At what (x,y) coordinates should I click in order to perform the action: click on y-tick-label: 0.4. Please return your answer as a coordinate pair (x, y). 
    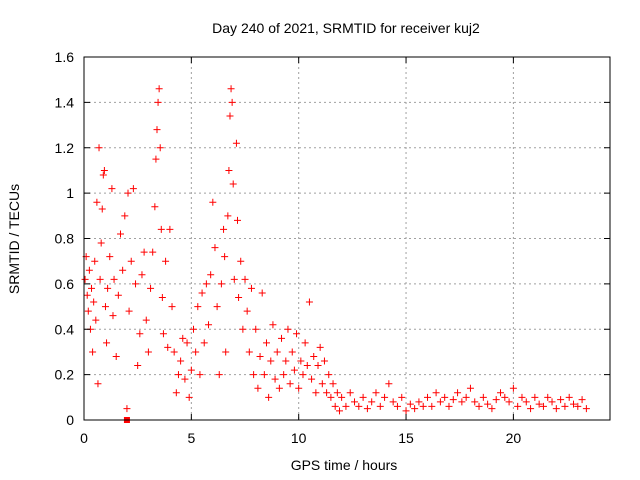
    Looking at the image, I should click on (65, 329).